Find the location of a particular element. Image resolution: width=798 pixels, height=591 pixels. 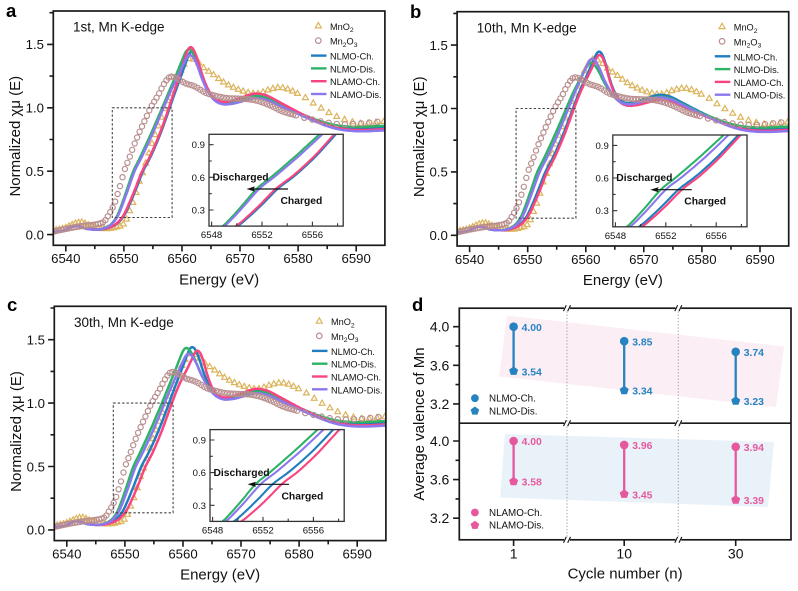

svg-text: 3.96 is located at coordinates (642, 446).